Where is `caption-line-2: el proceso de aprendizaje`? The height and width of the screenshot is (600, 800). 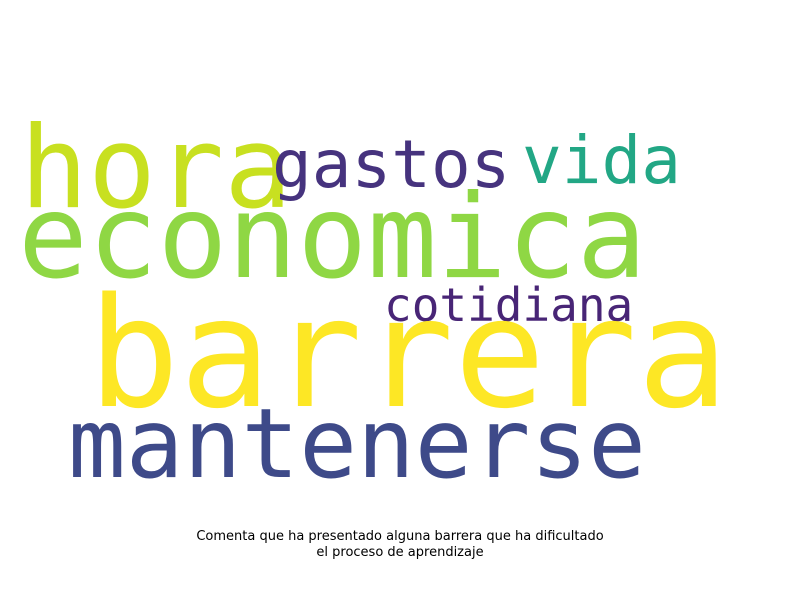 caption-line-2: el proceso de aprendizaje is located at coordinates (400, 552).